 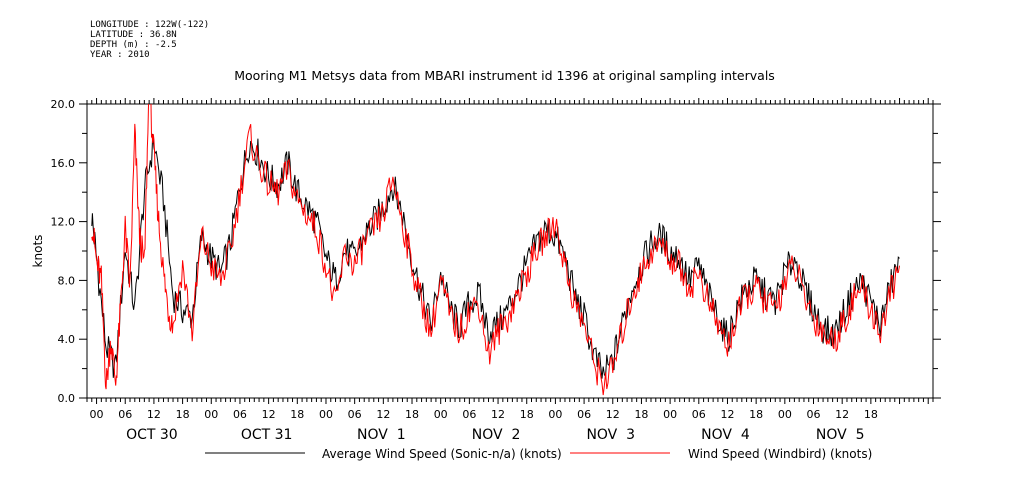 What do you see at coordinates (496, 435) in the screenshot?
I see `x-day-label: NOV 2` at bounding box center [496, 435].